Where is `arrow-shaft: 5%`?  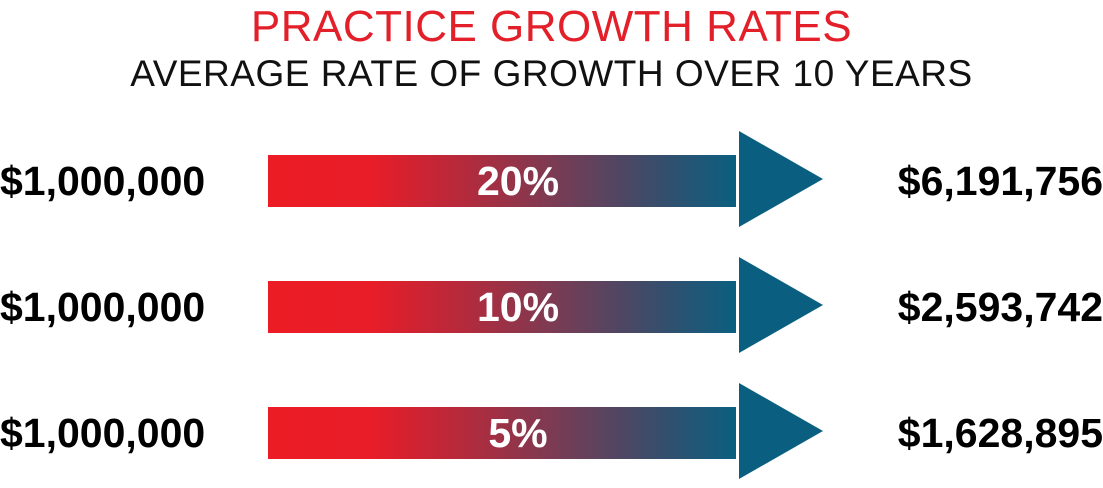 arrow-shaft: 5% is located at coordinates (502, 433).